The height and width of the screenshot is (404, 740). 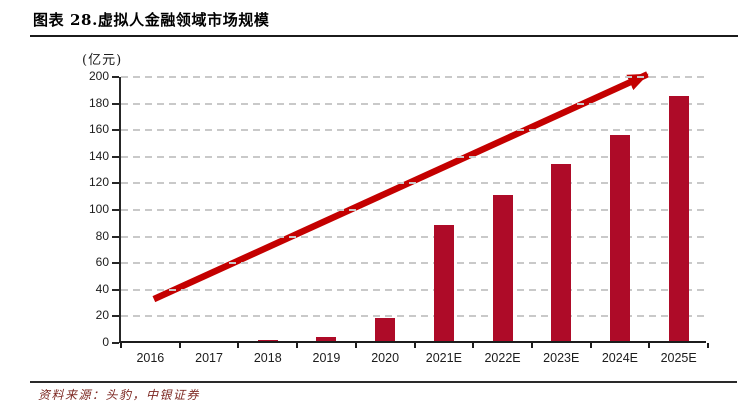 What do you see at coordinates (383, 382) in the screenshot?
I see `footer-divider` at bounding box center [383, 382].